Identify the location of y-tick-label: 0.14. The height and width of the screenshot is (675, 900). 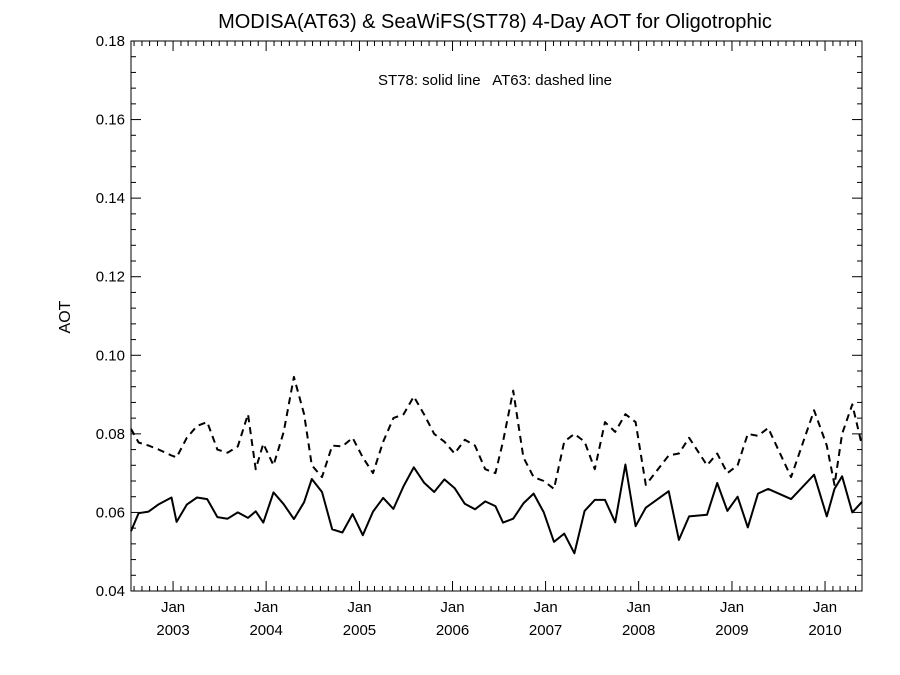
(110, 198).